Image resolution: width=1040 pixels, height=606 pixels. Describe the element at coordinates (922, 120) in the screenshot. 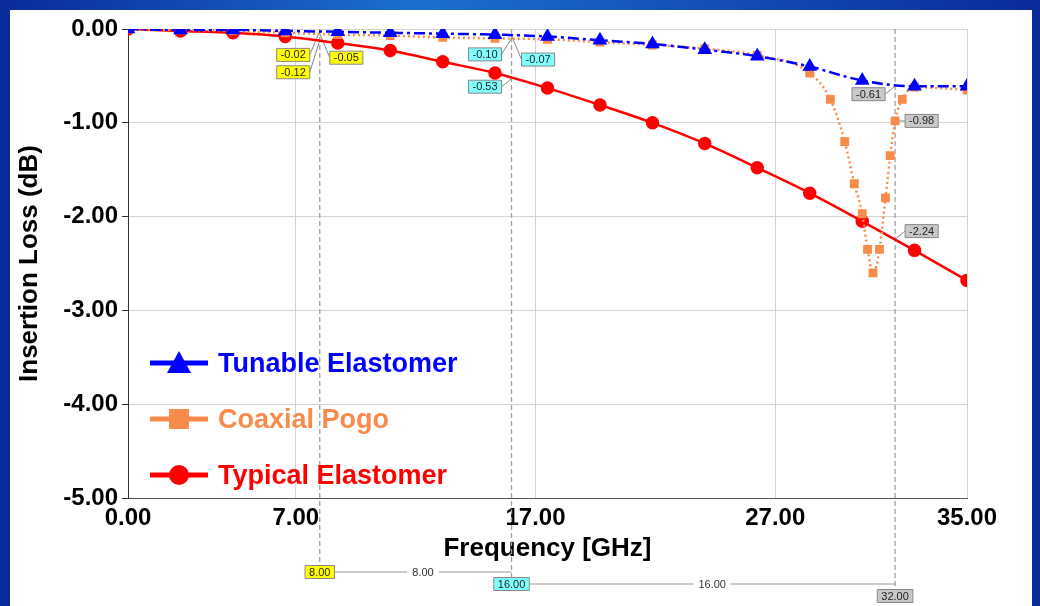

I see `annotation: -0.98` at that location.